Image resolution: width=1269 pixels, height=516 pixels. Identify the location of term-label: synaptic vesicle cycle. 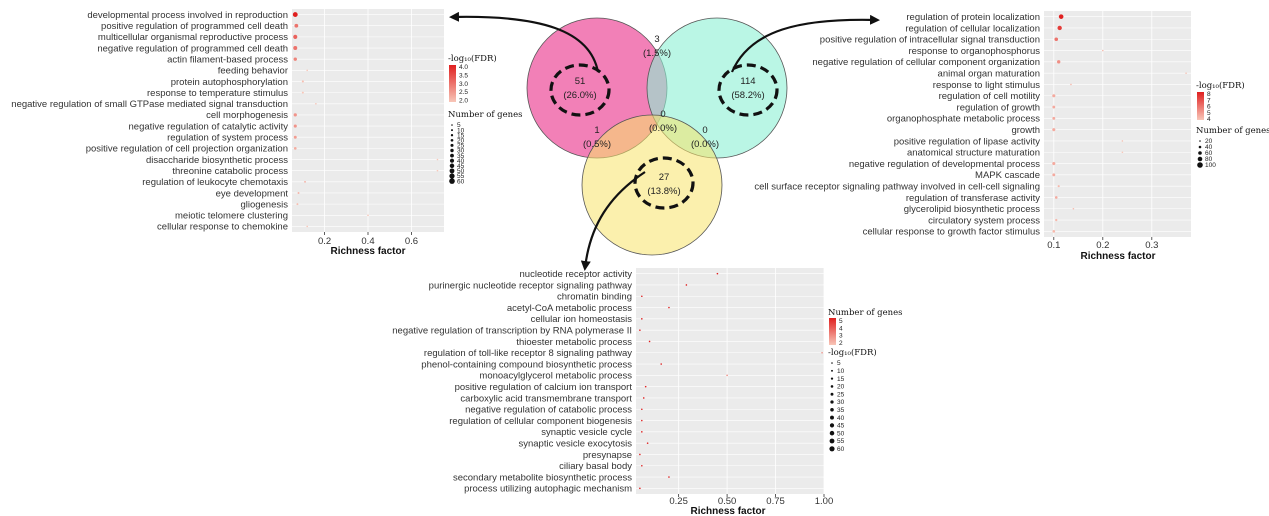
(586, 432).